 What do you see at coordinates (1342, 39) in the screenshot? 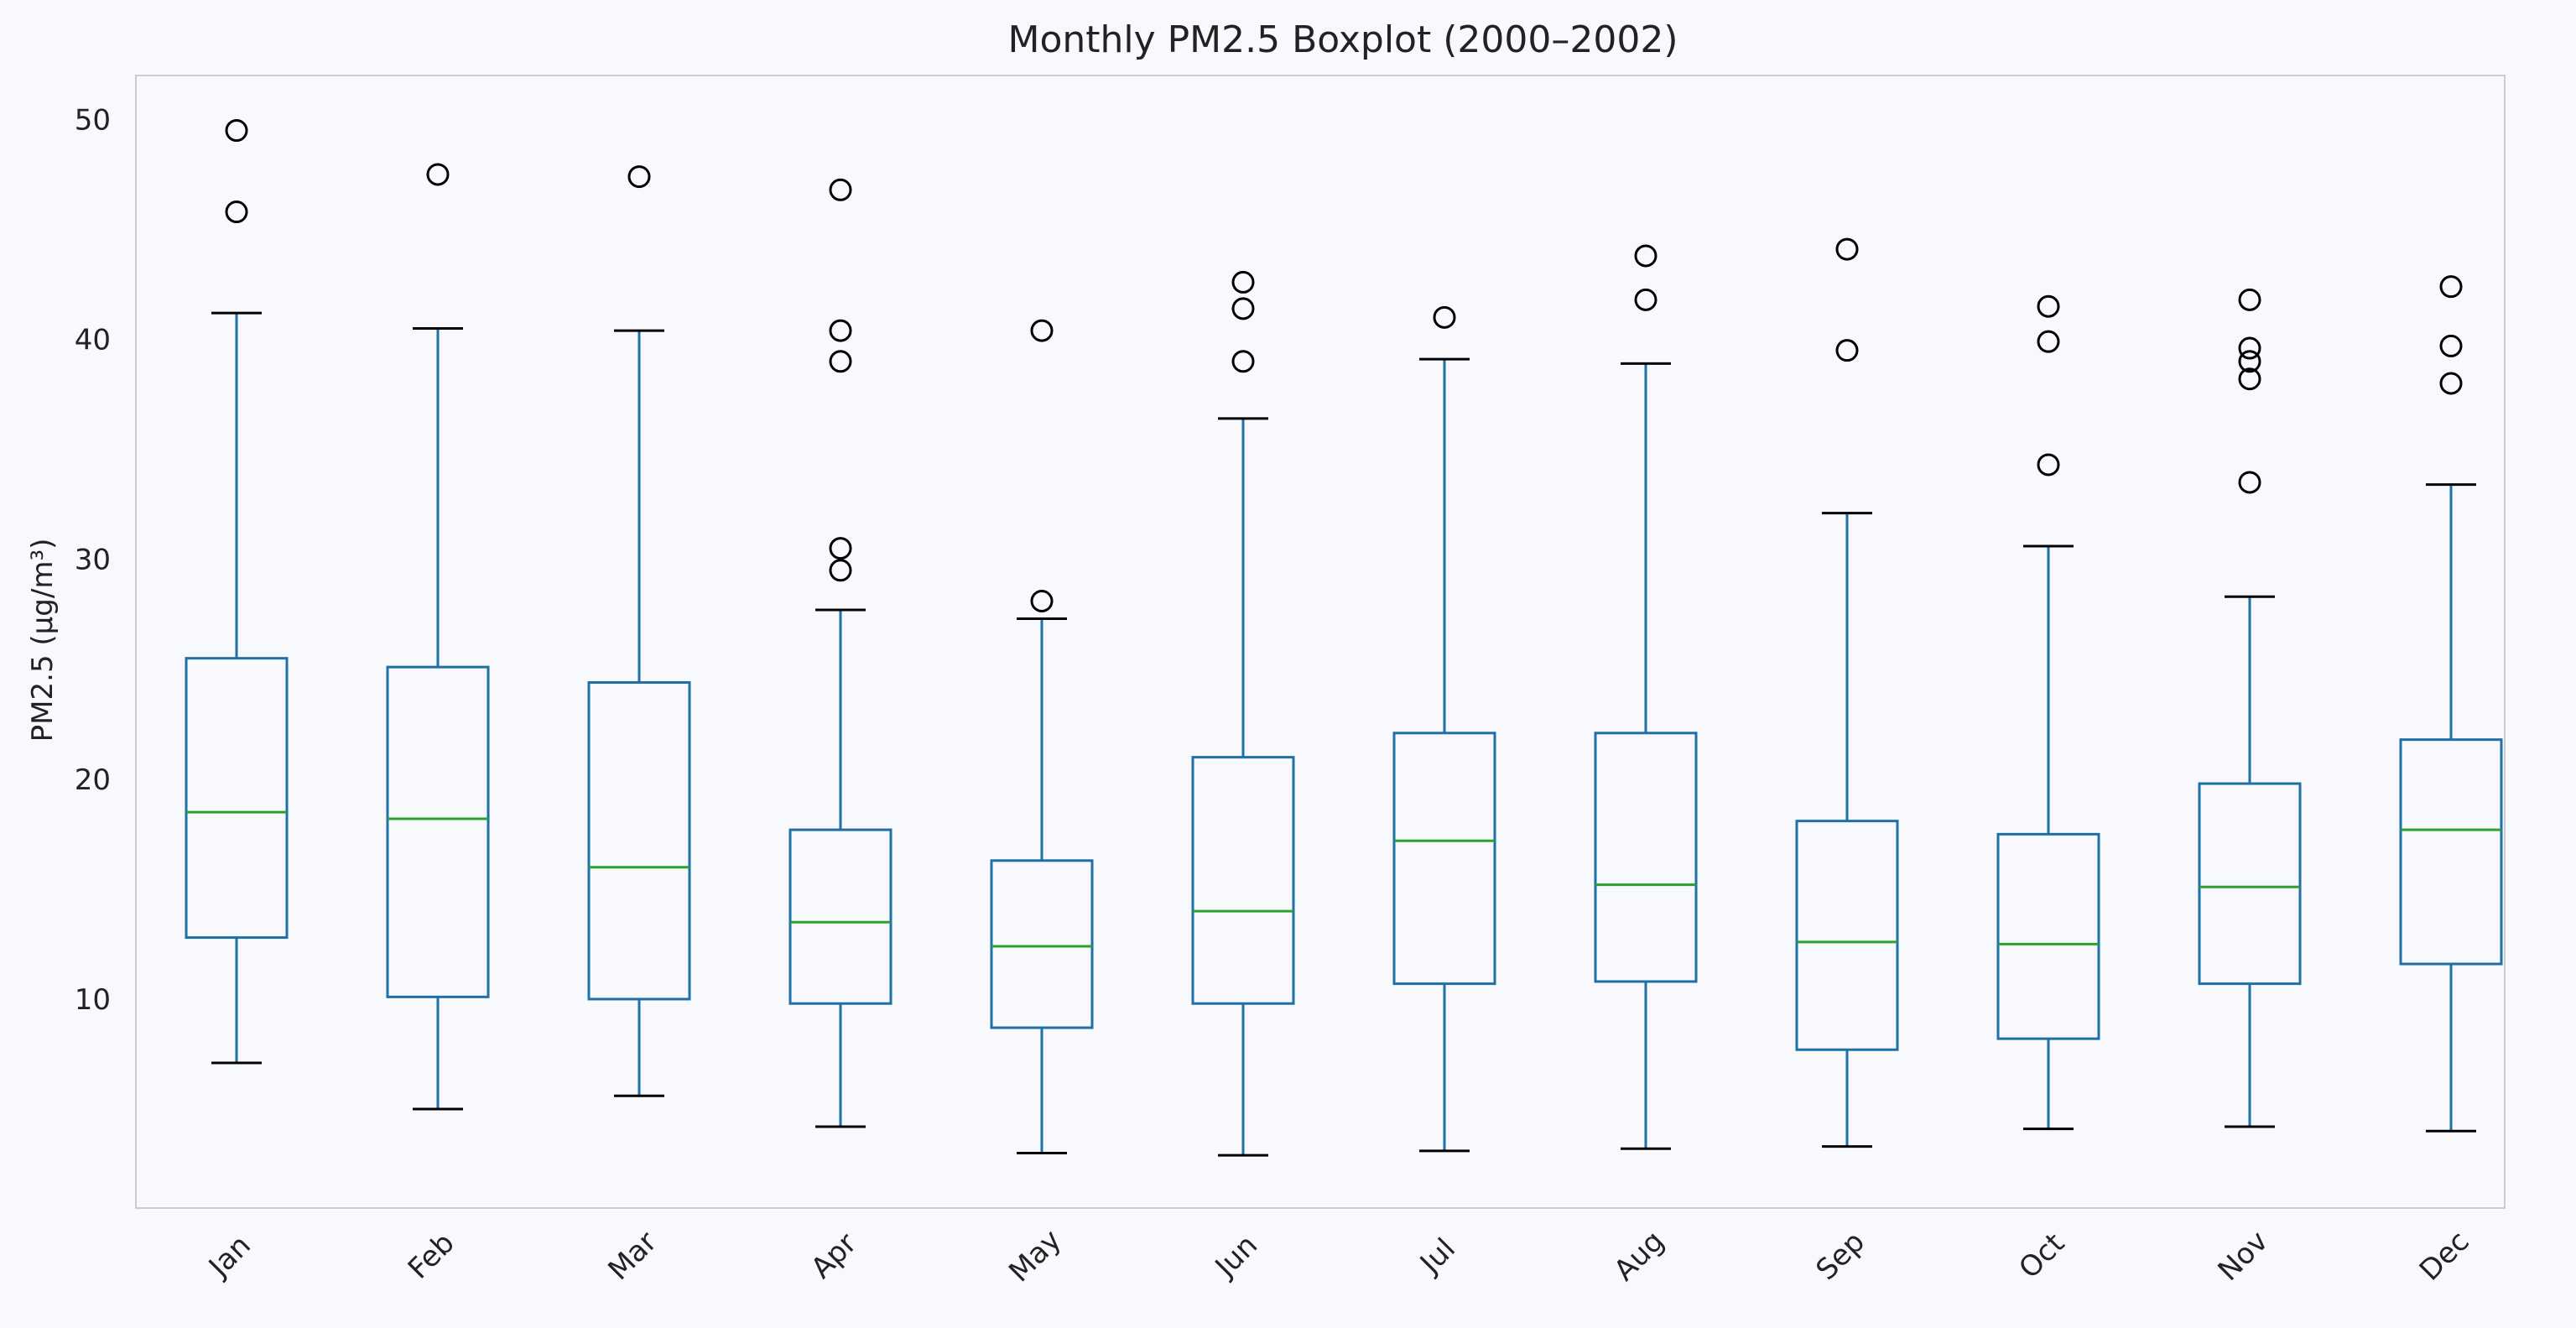
I see `chart-title: Monthly PM2.5 Boxplot (2000–2002)` at bounding box center [1342, 39].